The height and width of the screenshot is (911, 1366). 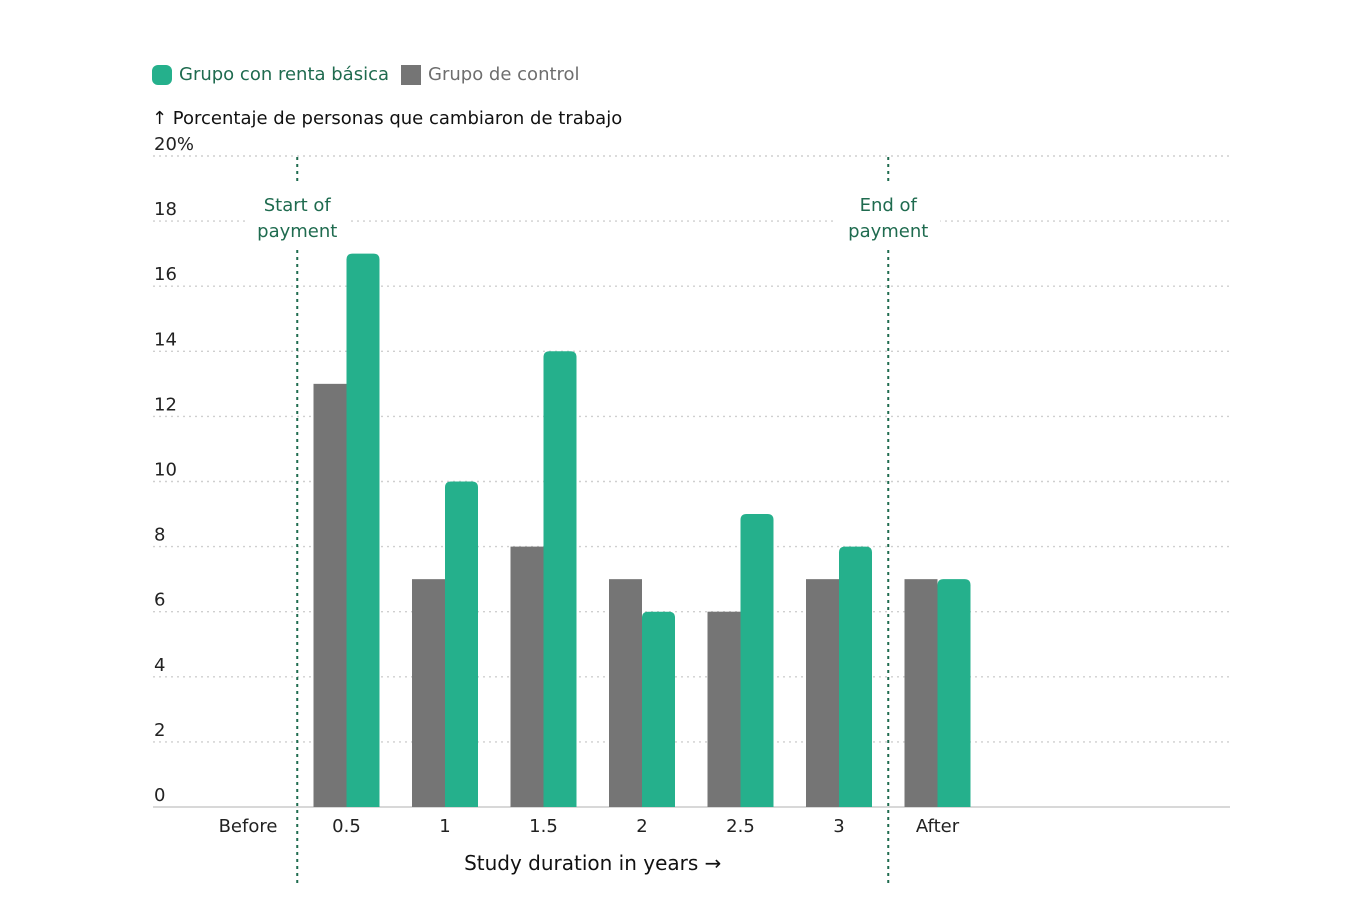 What do you see at coordinates (641, 826) in the screenshot?
I see `x-tick-label: 2` at bounding box center [641, 826].